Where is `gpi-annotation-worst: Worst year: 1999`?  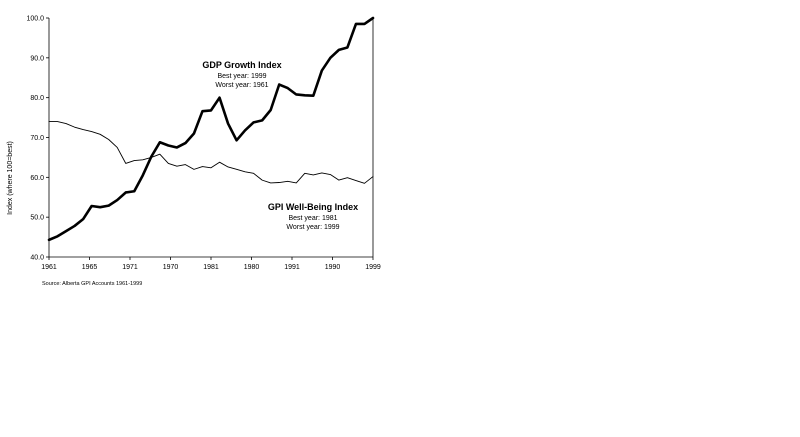
gpi-annotation-worst: Worst year: 1999 is located at coordinates (312, 227).